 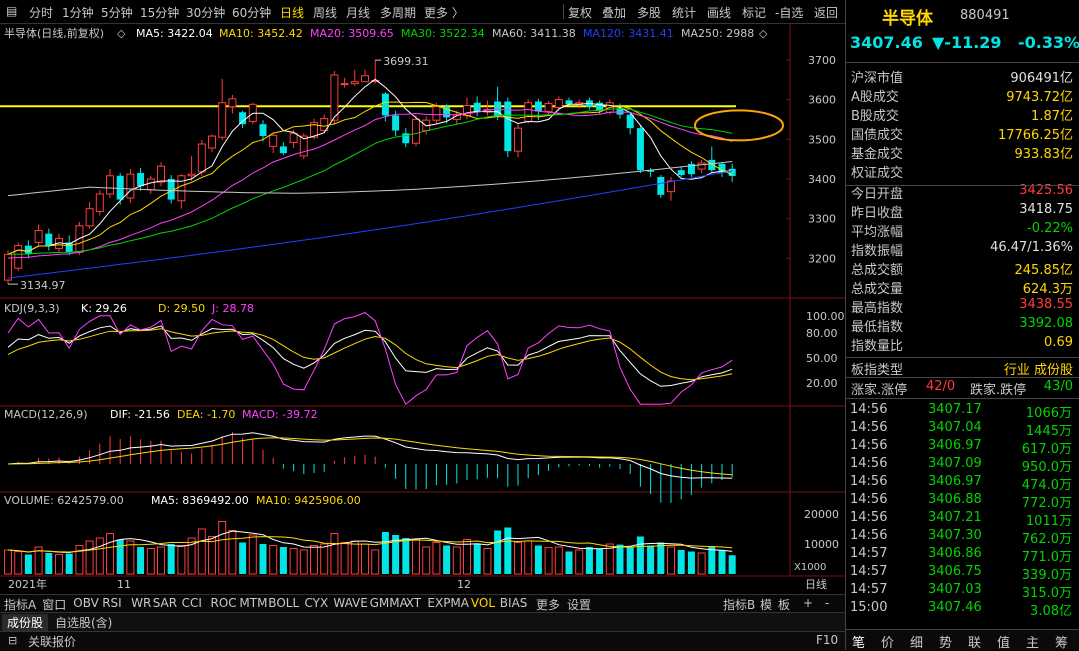 I want to click on indicator-tab: BIAS, so click(x=513, y=603).